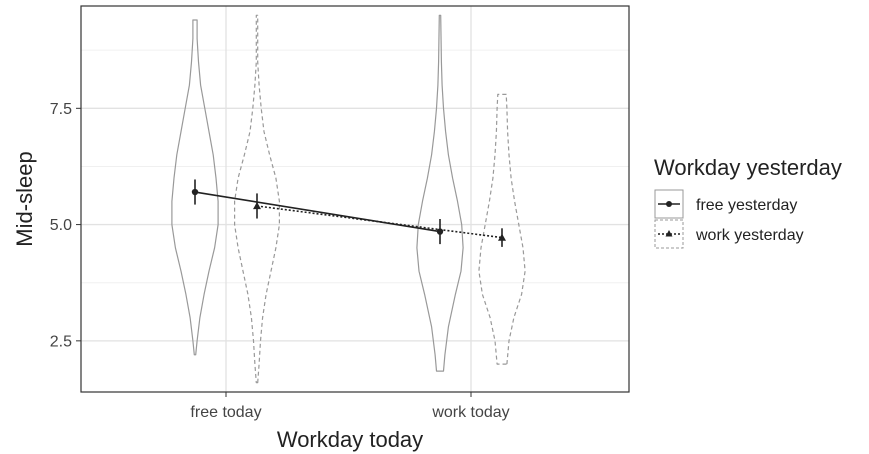 This screenshot has height=454, width=869. What do you see at coordinates (669, 204) in the screenshot?
I see `legend-circle-marker` at bounding box center [669, 204].